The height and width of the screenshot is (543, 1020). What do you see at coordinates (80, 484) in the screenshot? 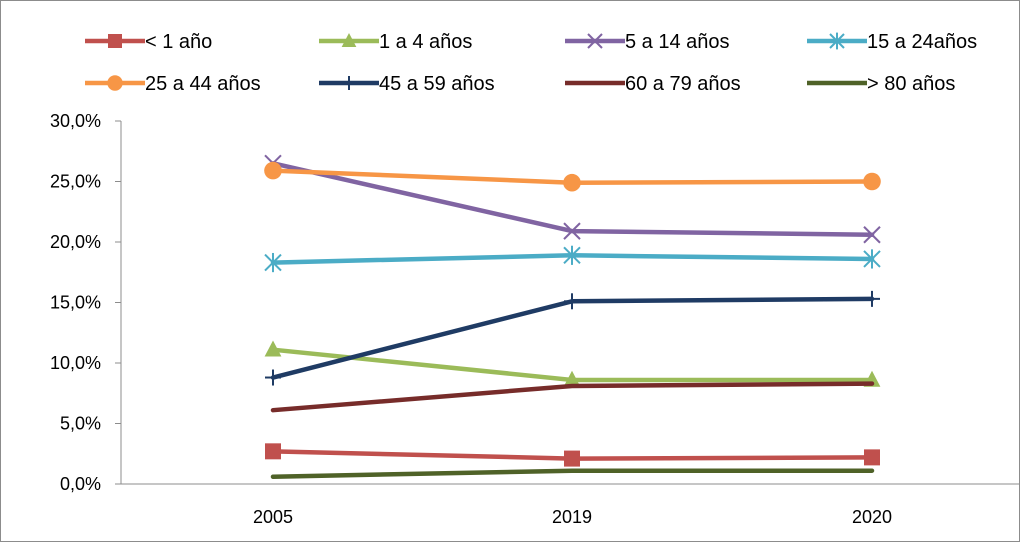
I see `y-tick-label: 0,0%` at bounding box center [80, 484].